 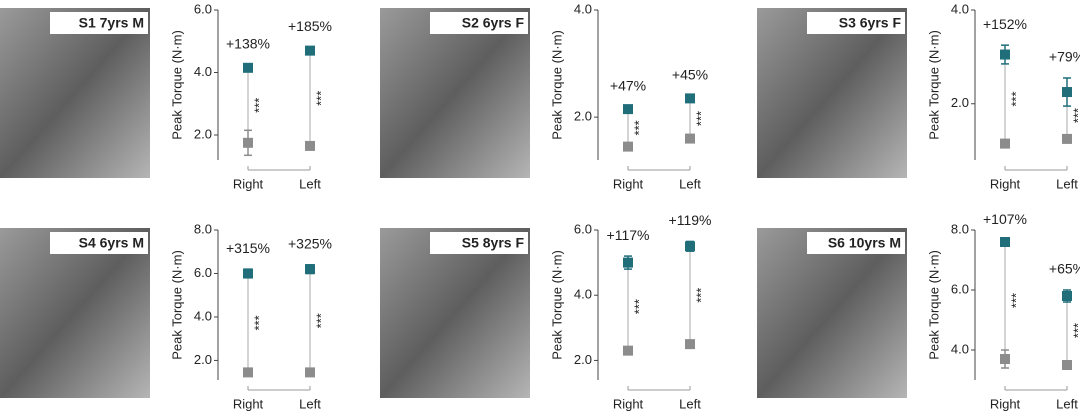 What do you see at coordinates (1064, 57) in the screenshot?
I see `change-label: +79%` at bounding box center [1064, 57].